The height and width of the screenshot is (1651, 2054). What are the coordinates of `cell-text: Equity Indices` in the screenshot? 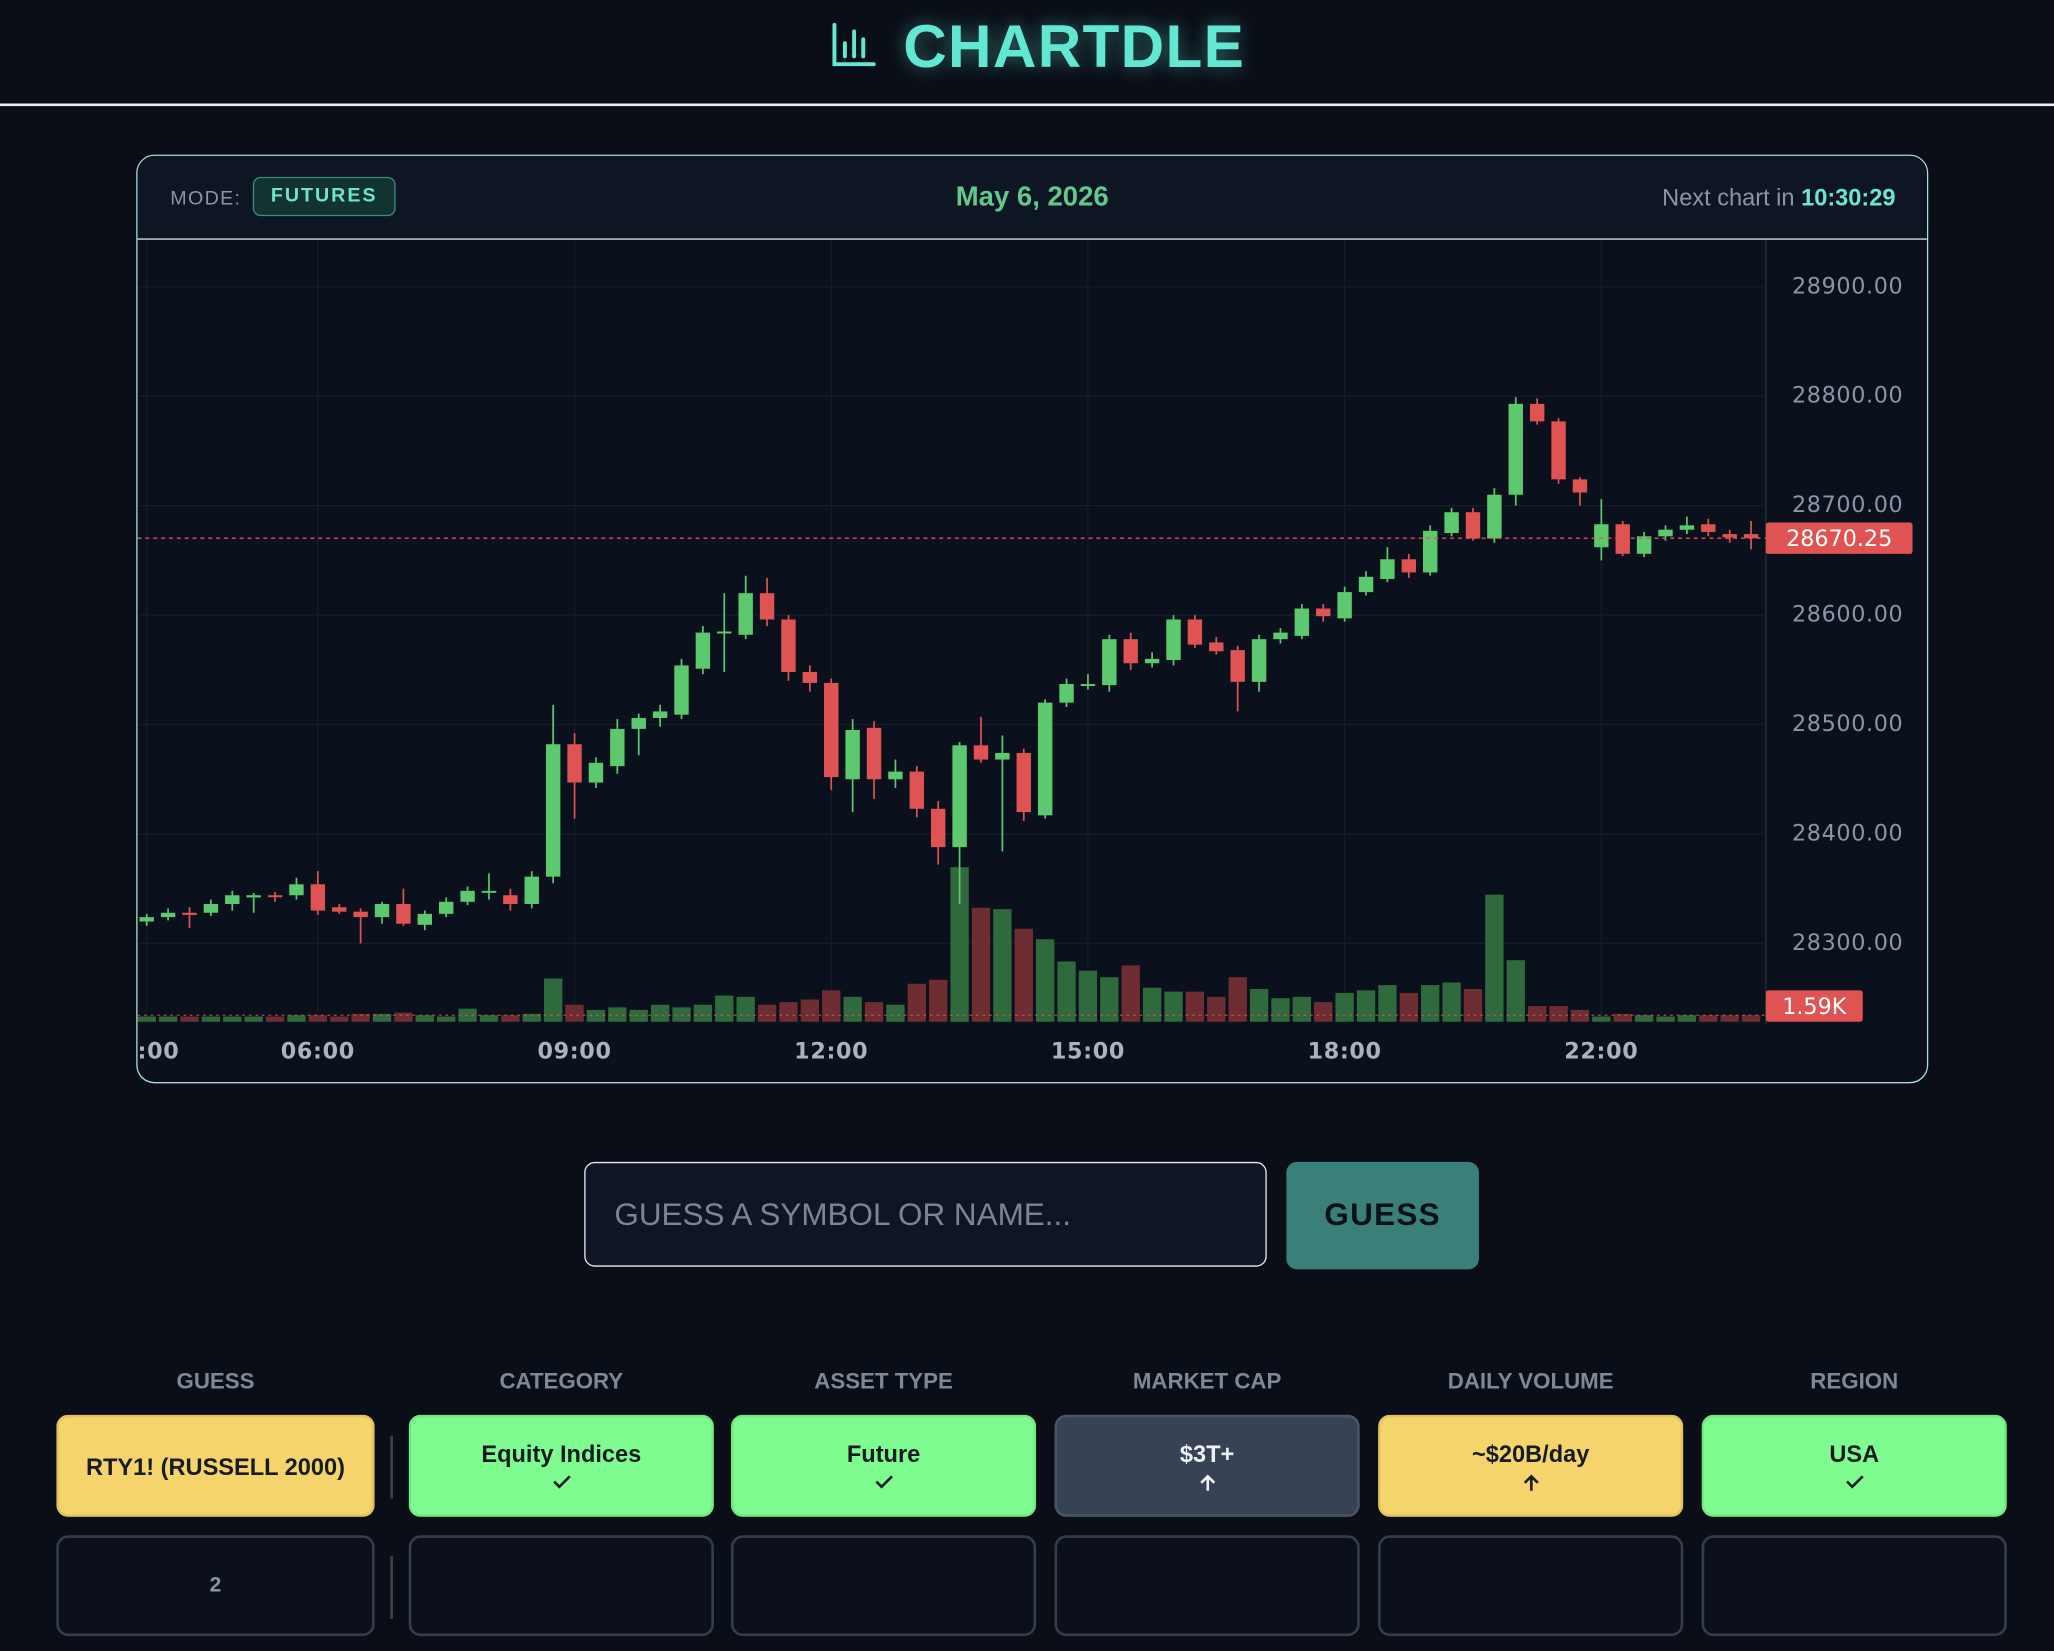 It's located at (561, 1454).